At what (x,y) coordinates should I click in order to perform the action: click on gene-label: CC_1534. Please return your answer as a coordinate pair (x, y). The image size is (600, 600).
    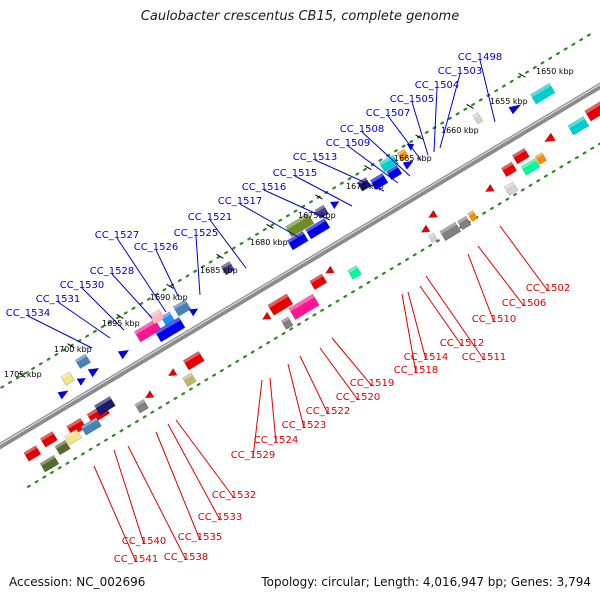
    Looking at the image, I should click on (28, 313).